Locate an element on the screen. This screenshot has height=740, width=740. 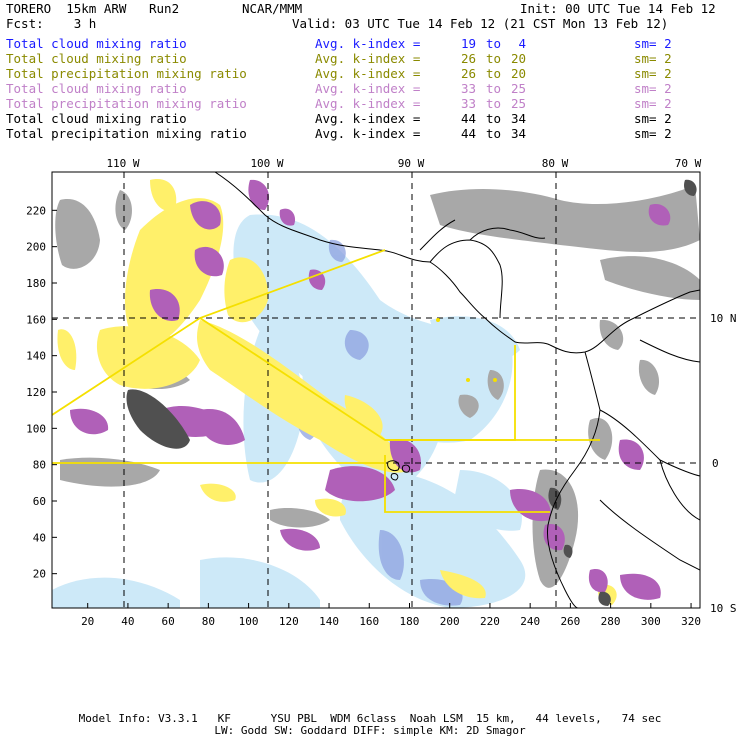
init-time: Init: 00 UTC Tue 14 Feb 12 is located at coordinates (618, 8).